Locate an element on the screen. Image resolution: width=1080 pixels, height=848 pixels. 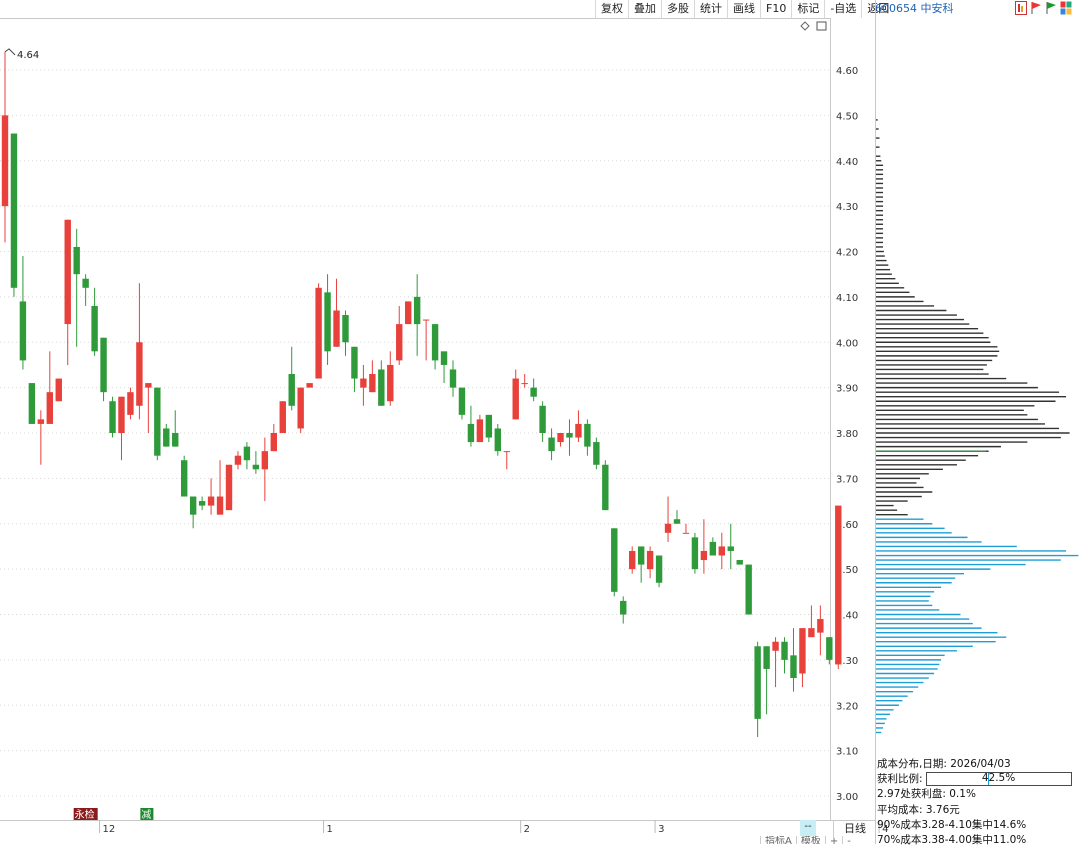
y-tick-13: 3.30 is located at coordinates (847, 661).